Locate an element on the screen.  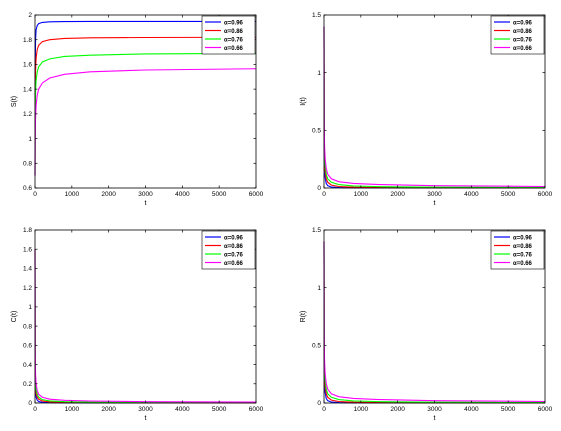
y-axis-label: S(t) is located at coordinates (14, 101).